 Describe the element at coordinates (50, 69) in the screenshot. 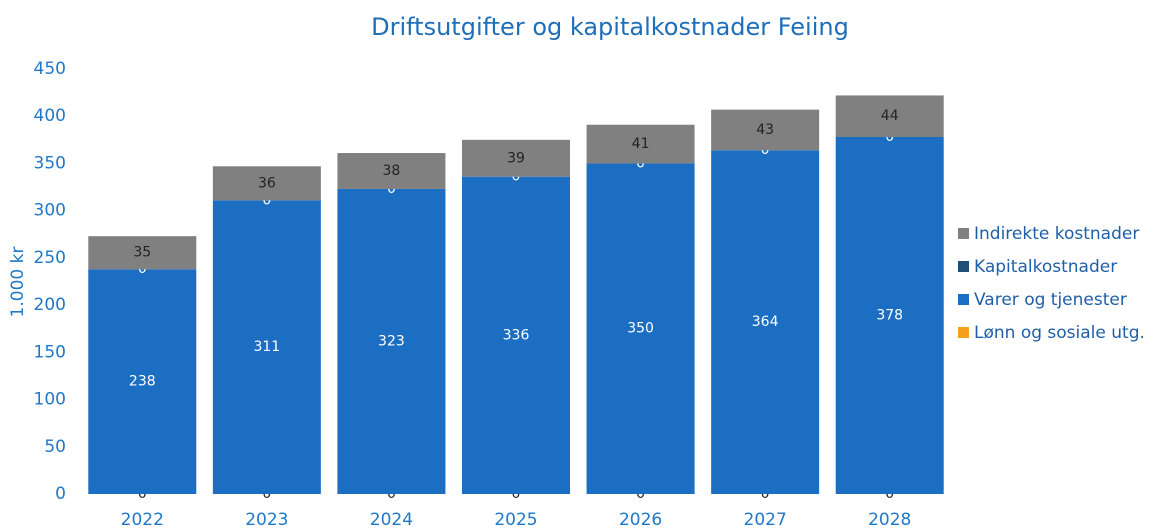

I see `y-tick-label: 450` at that location.